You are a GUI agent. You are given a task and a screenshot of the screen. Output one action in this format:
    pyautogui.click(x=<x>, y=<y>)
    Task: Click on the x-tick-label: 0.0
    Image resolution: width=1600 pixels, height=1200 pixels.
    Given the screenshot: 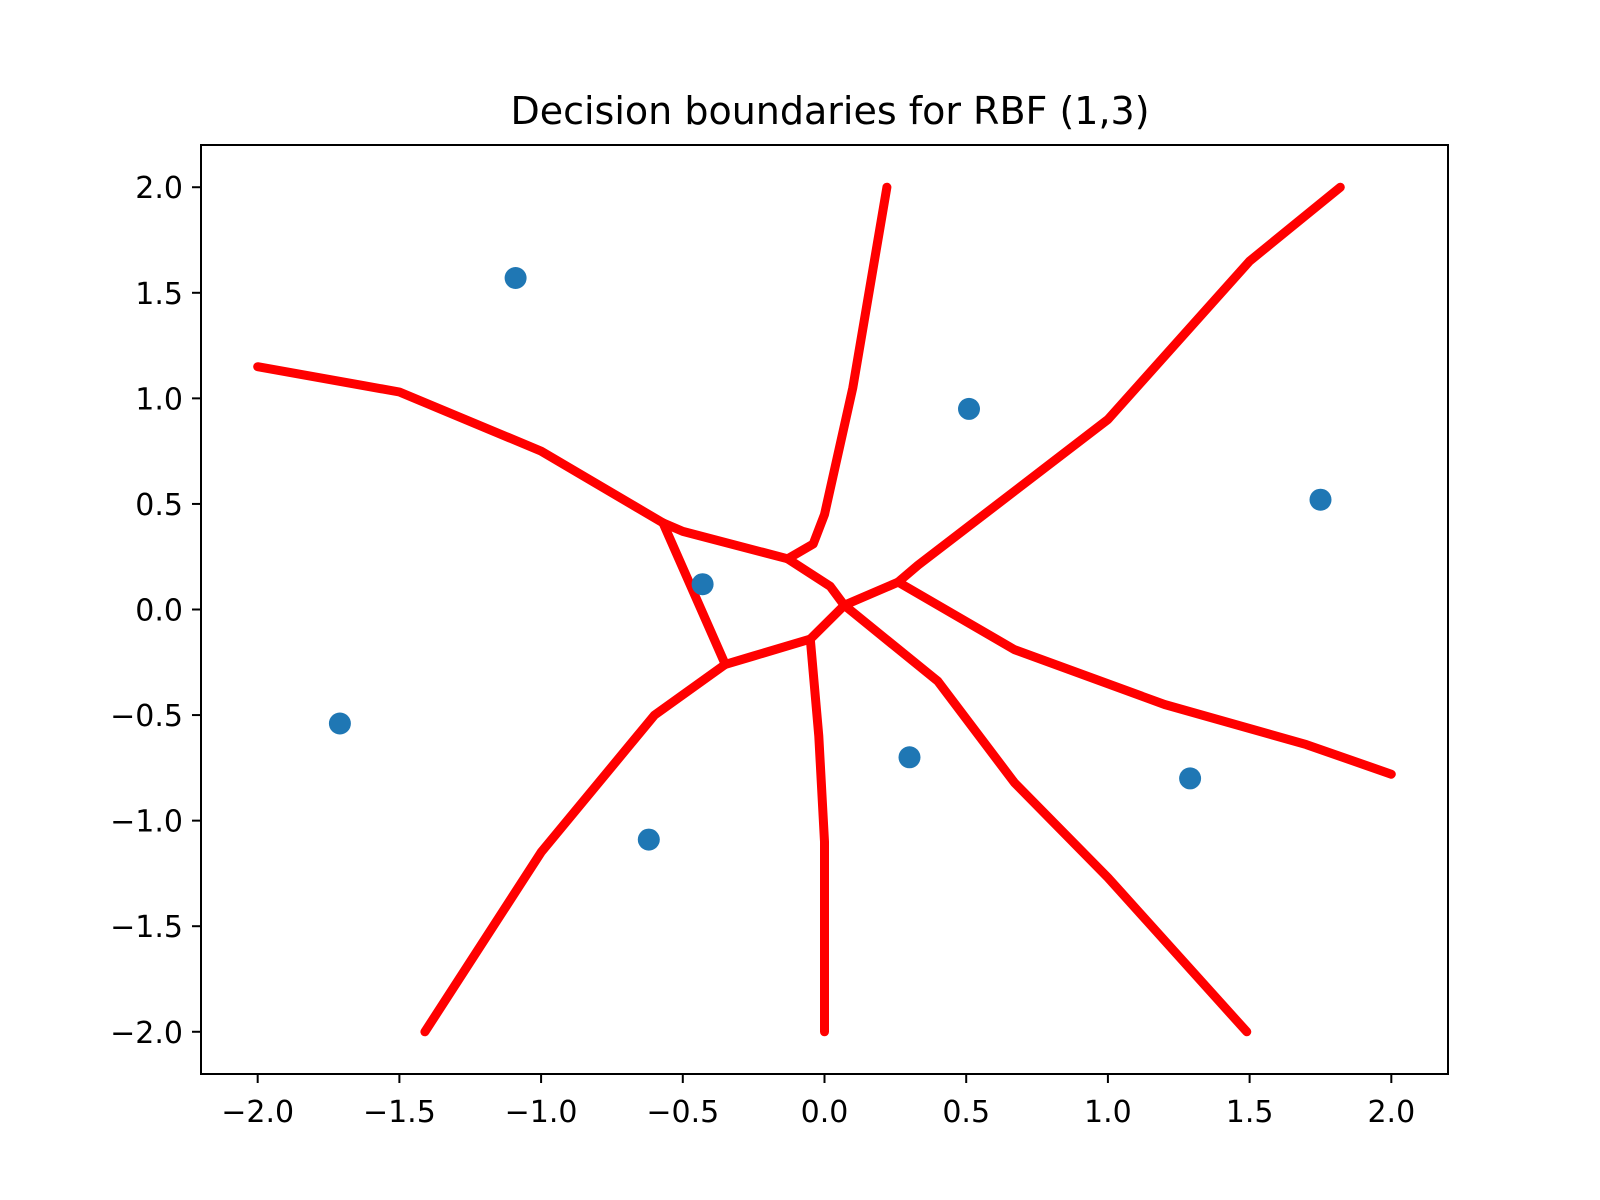 What is the action you would take?
    pyautogui.click(x=825, y=1112)
    